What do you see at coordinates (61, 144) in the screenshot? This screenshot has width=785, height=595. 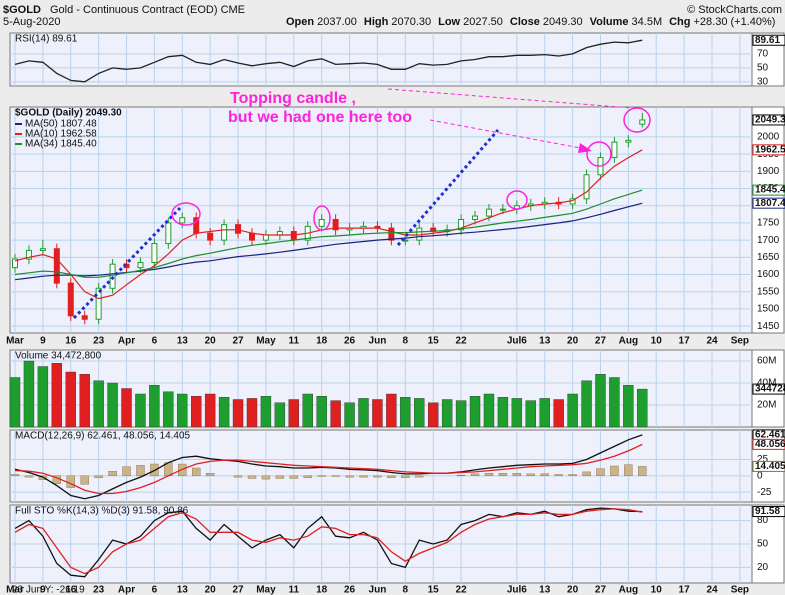 I see `legend-entry: MA(34) 1845.40` at bounding box center [61, 144].